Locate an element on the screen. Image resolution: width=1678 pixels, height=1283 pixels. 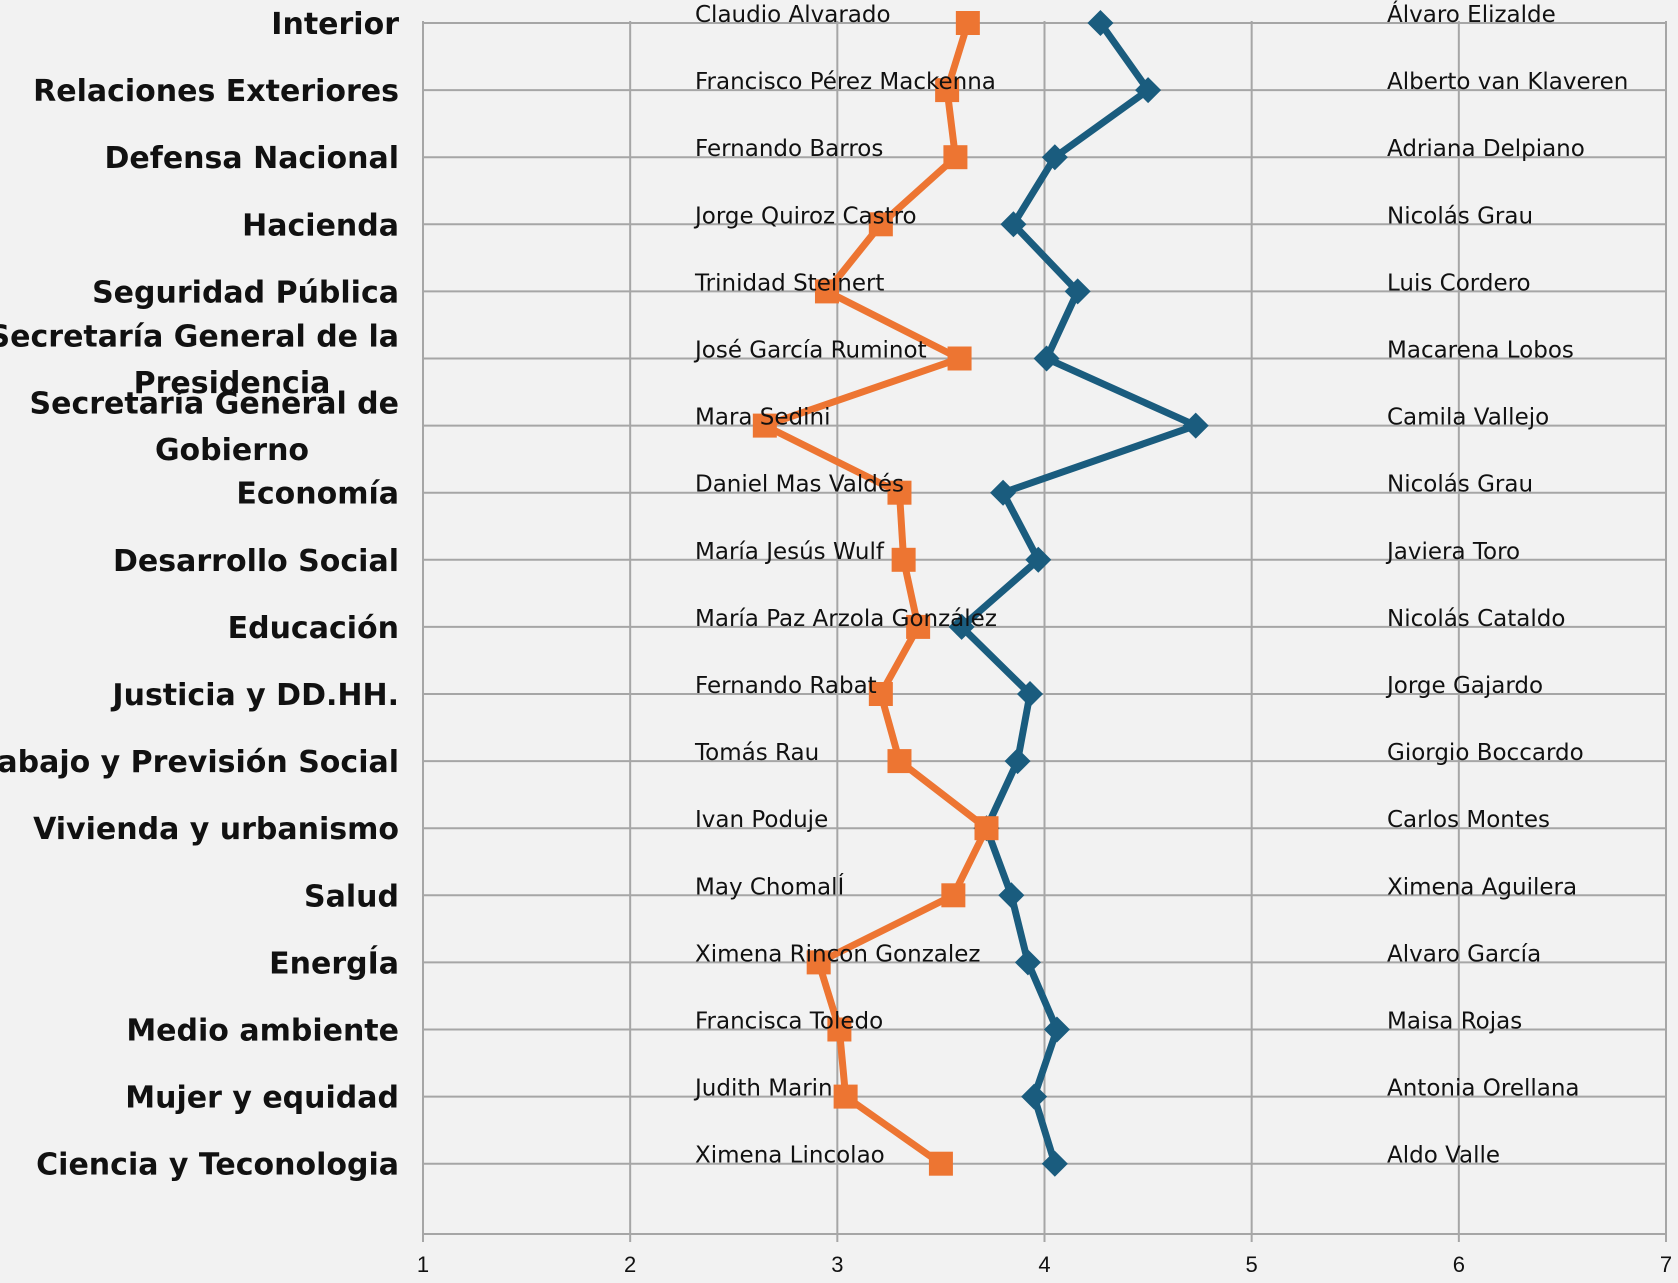
data-label: Claudio Alvarado is located at coordinates (793, 15).